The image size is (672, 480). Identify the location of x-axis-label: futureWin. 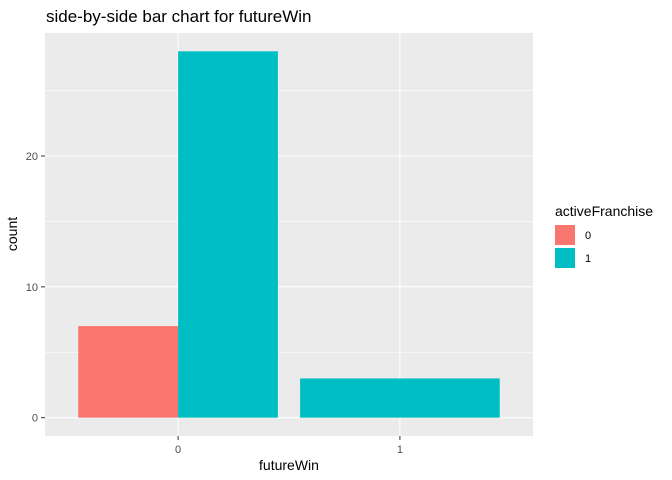
(289, 465).